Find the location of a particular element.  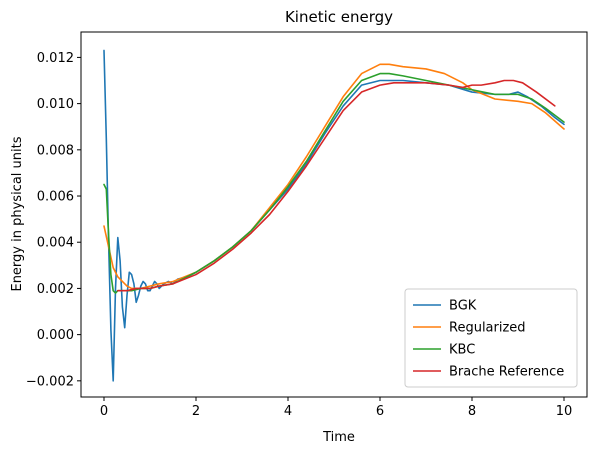

y-tick-label: 0.010 is located at coordinates (55, 104).